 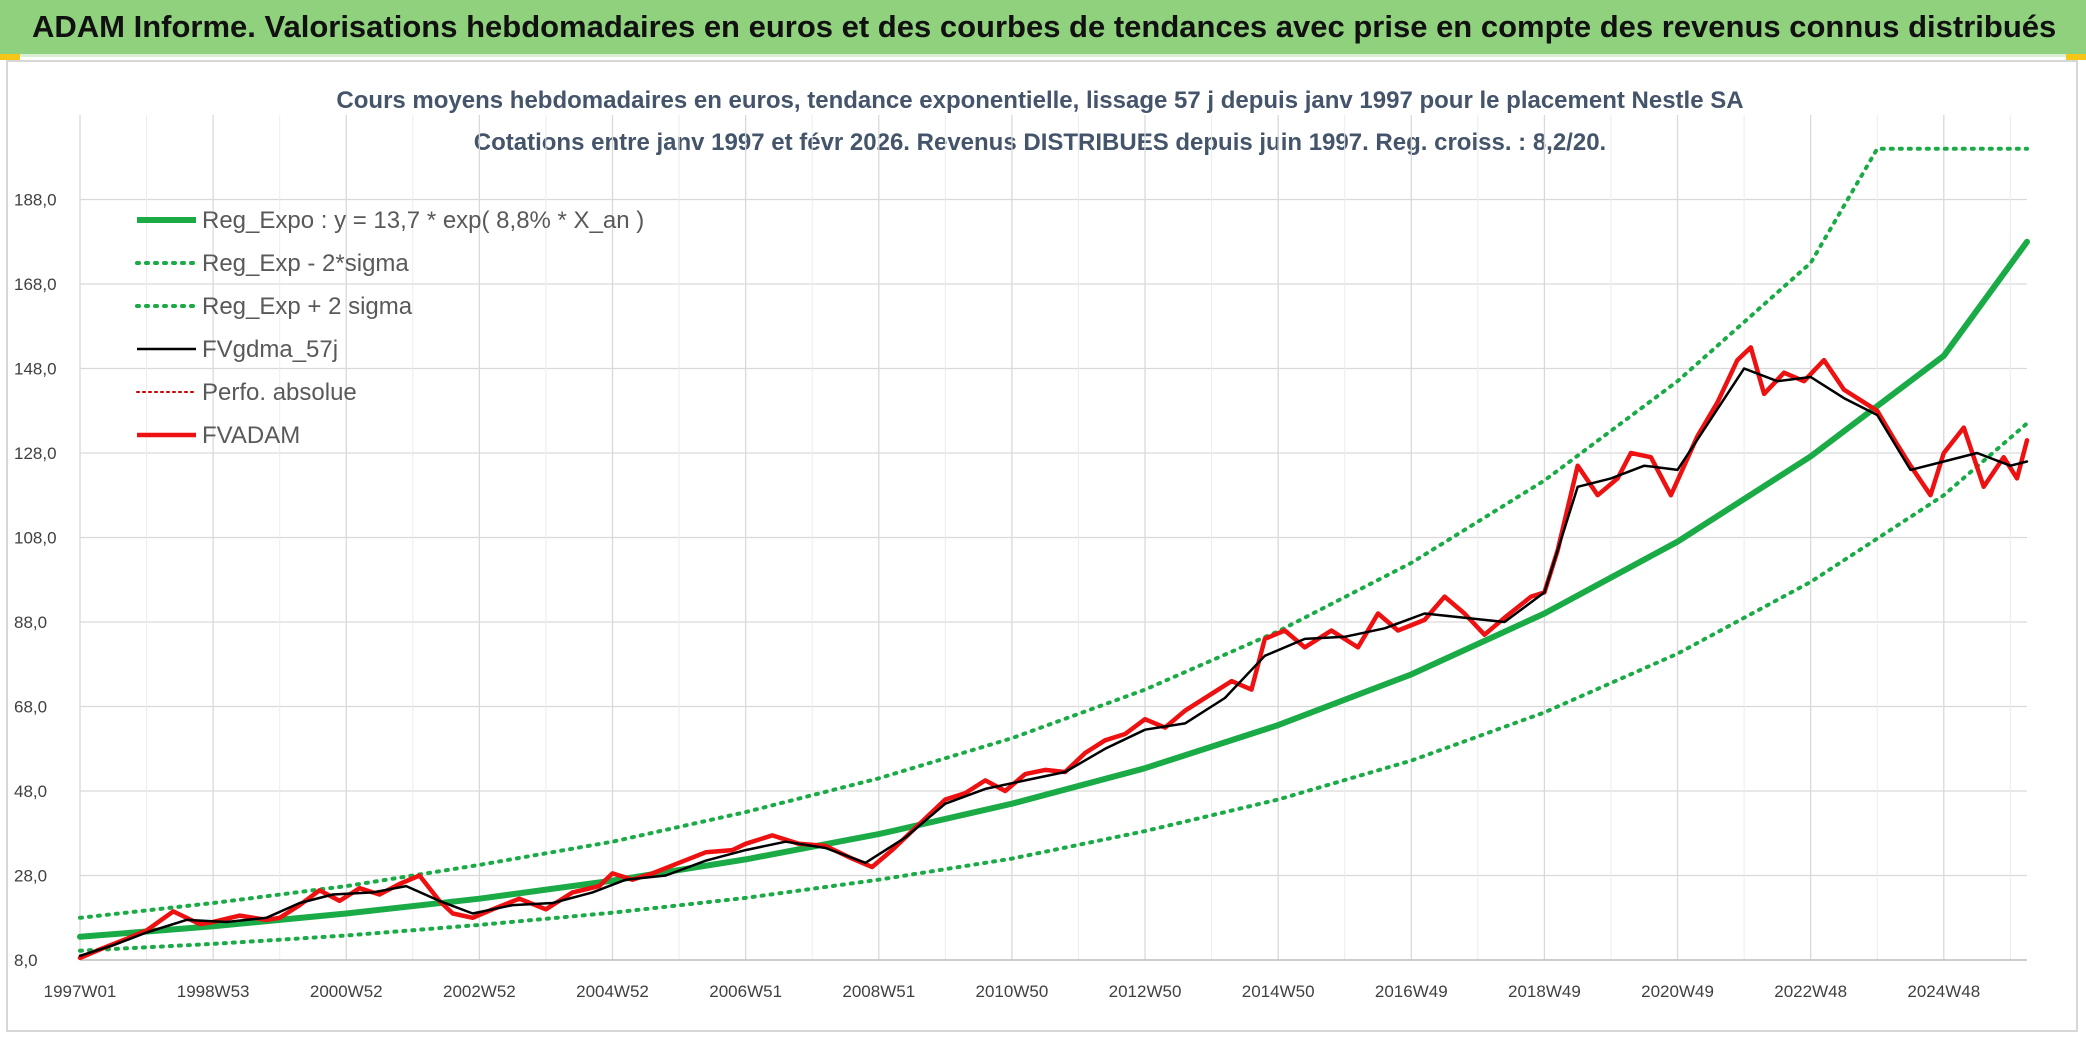 What do you see at coordinates (423, 220) in the screenshot?
I see `legend-label-reg_expo: Reg_Expo : y = 13,7 * exp( 8,8% * X_an )` at bounding box center [423, 220].